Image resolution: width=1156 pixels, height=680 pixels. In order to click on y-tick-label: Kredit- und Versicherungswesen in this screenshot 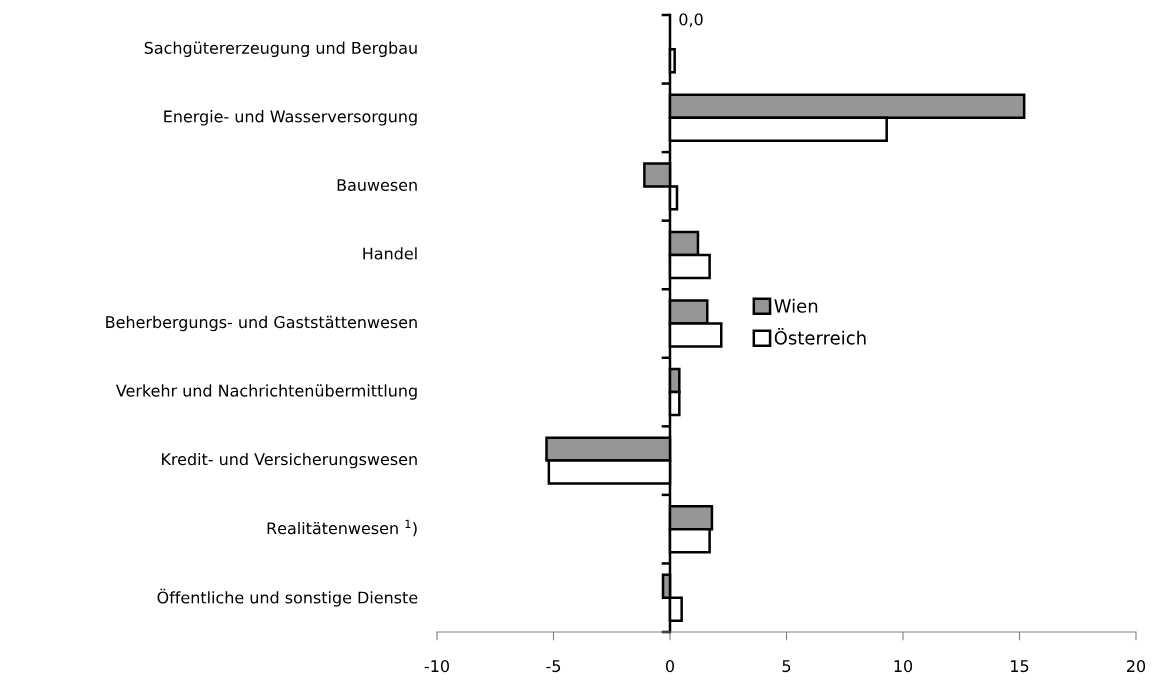, I will do `click(289, 460)`.